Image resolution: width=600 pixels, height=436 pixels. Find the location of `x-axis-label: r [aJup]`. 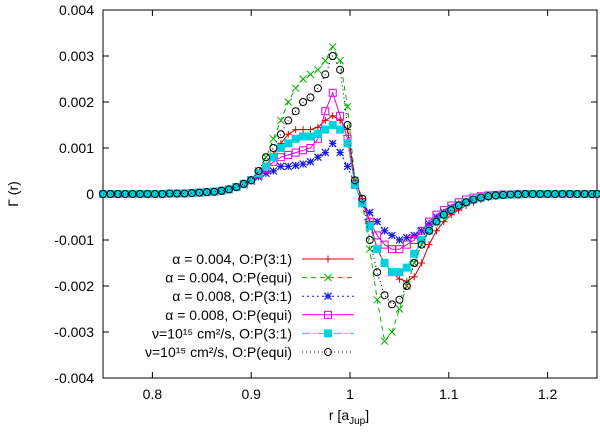

x-axis-label: r [aJup] is located at coordinates (349, 417).